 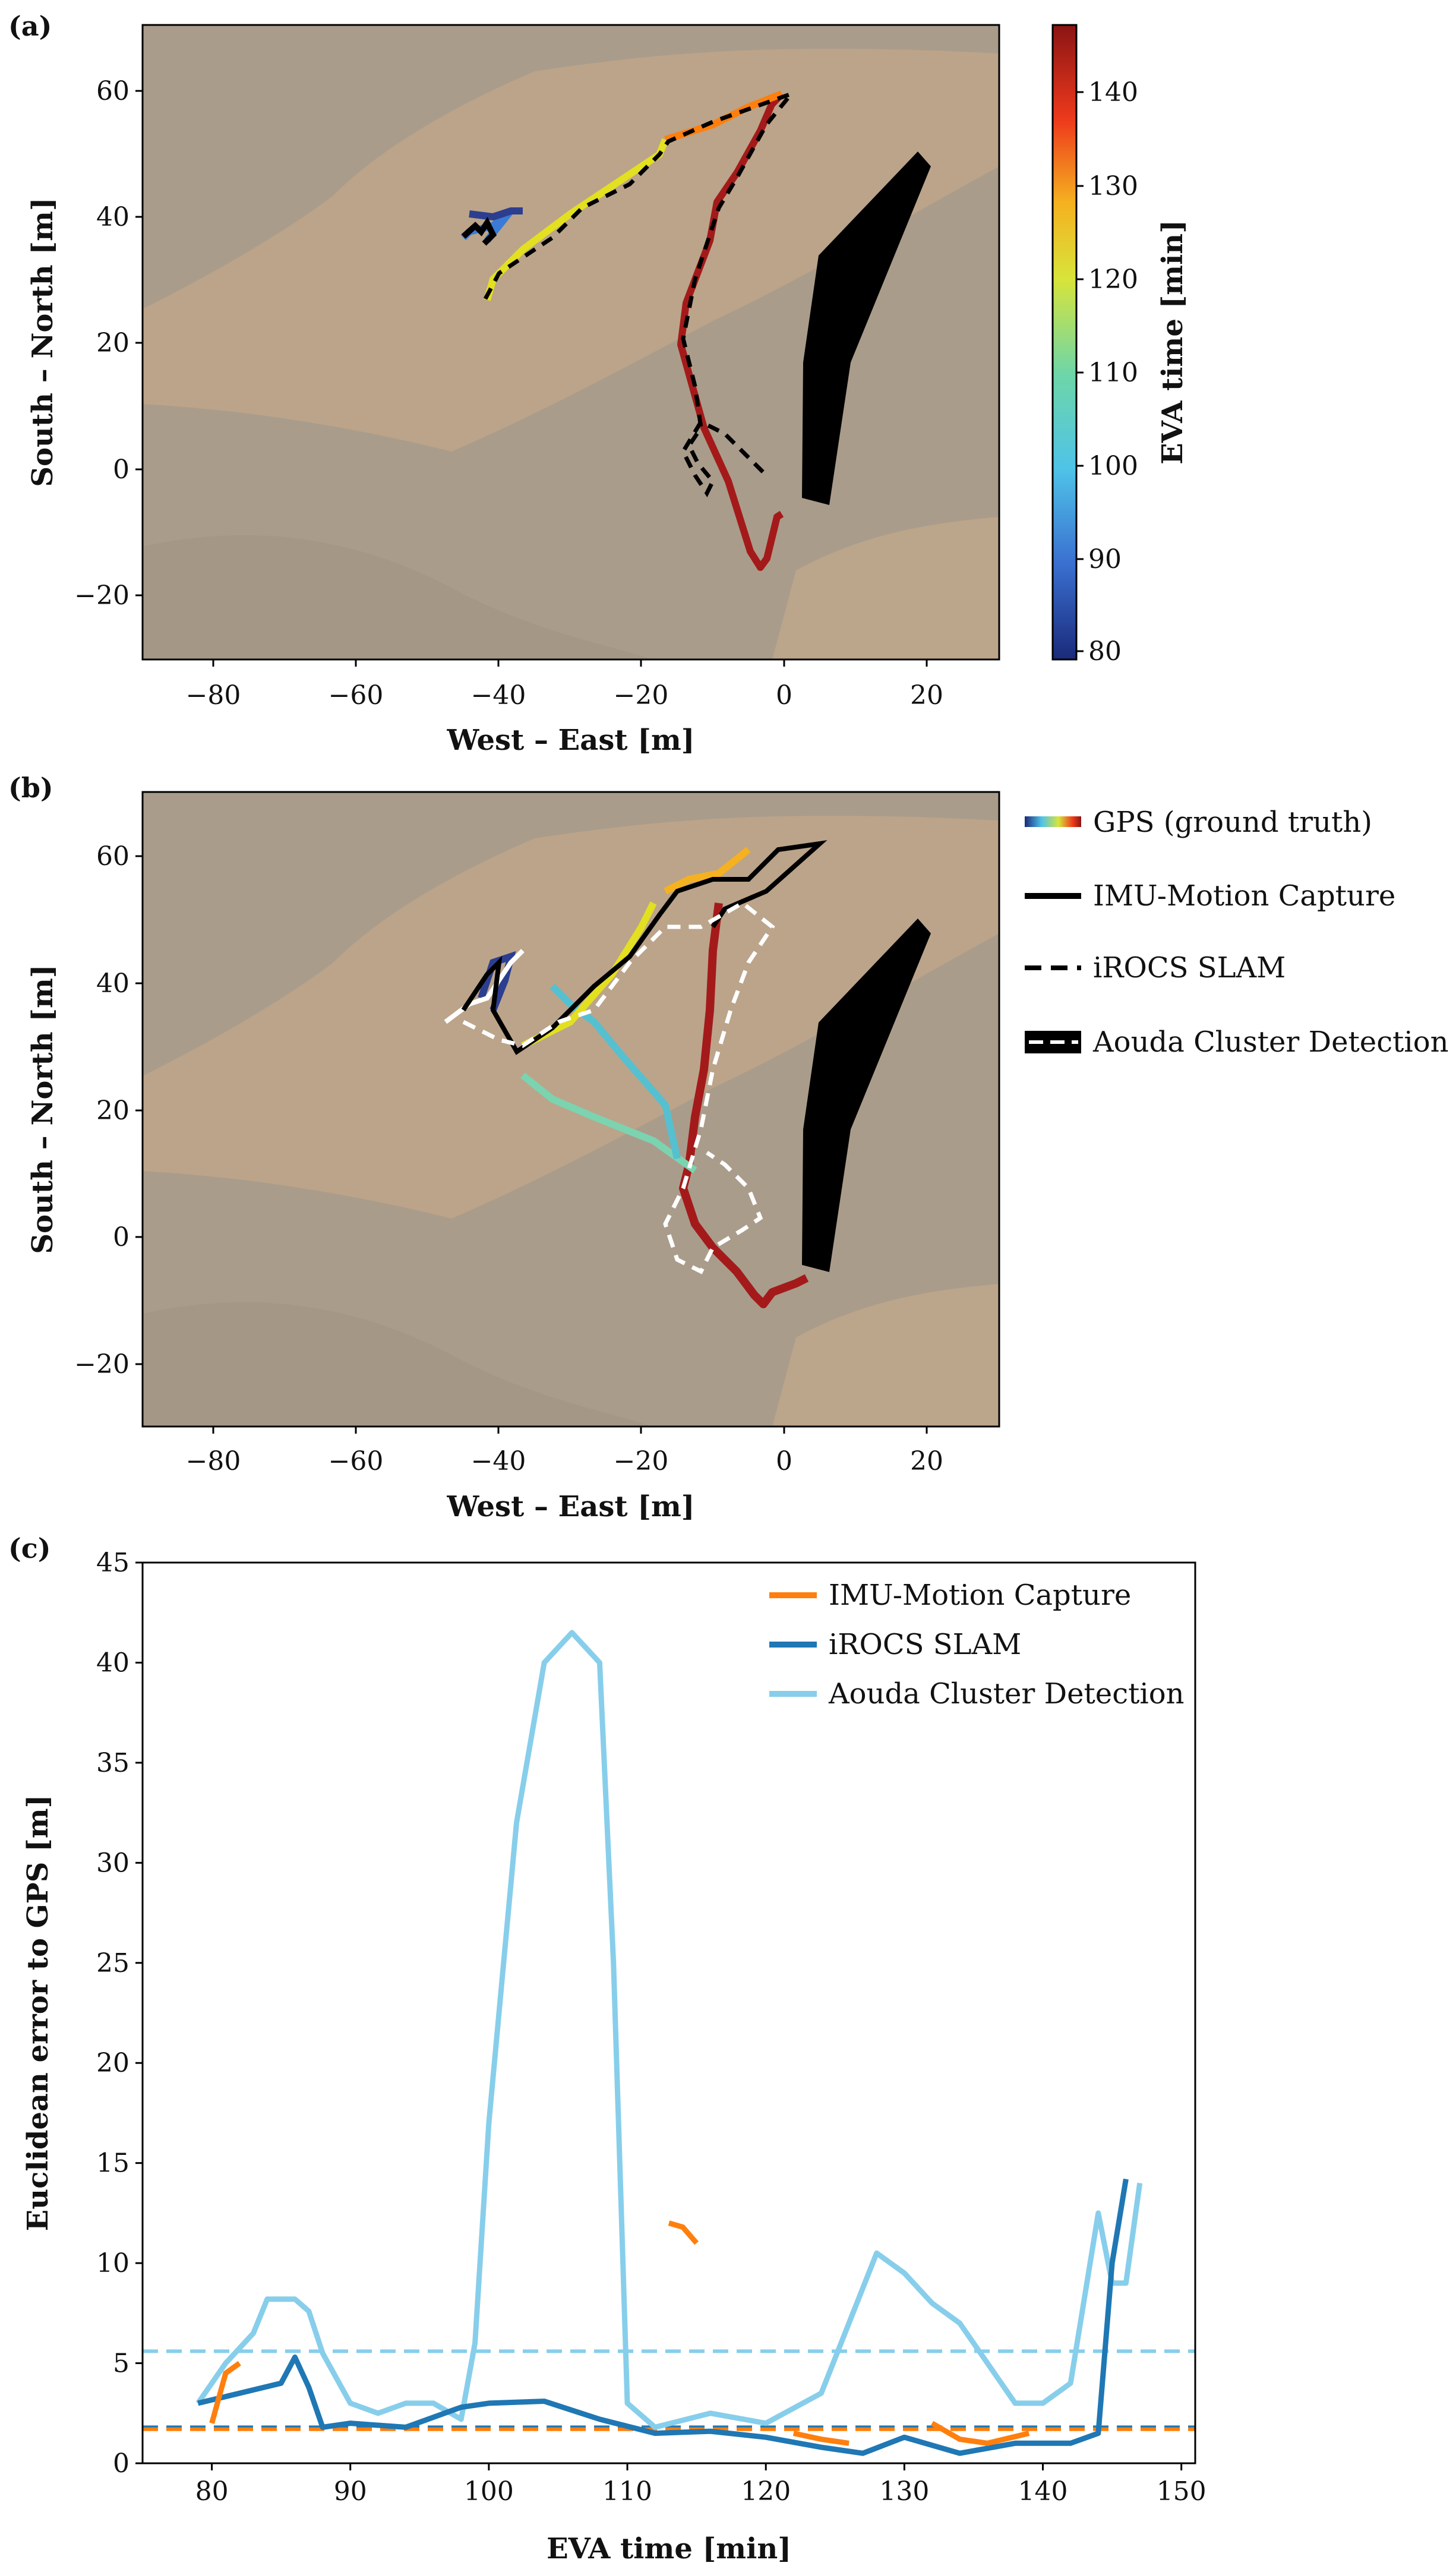 I want to click on panel-a-xticks: −80 −60 −40 −20 0 20, so click(x=564, y=685).